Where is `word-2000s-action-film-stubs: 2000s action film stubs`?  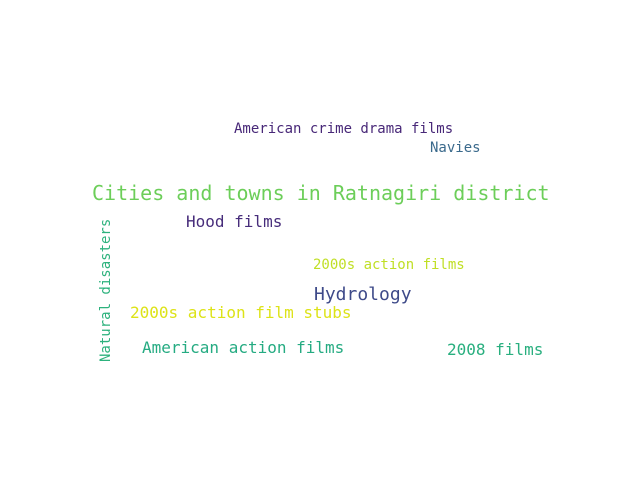
word-2000s-action-film-stubs: 2000s action film stubs is located at coordinates (241, 312).